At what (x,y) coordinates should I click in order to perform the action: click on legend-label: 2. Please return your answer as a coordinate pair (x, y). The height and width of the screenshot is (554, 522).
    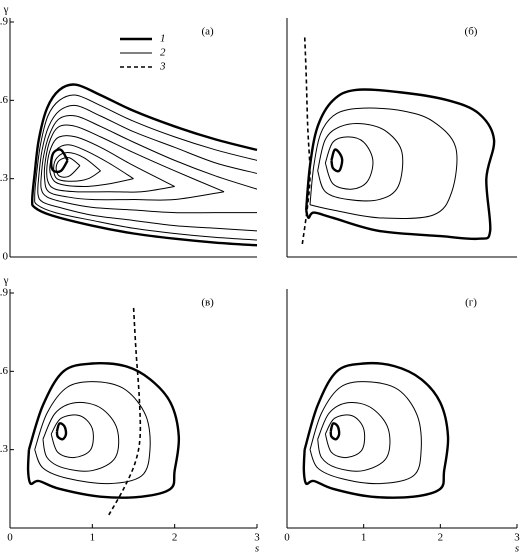
    Looking at the image, I should click on (163, 53).